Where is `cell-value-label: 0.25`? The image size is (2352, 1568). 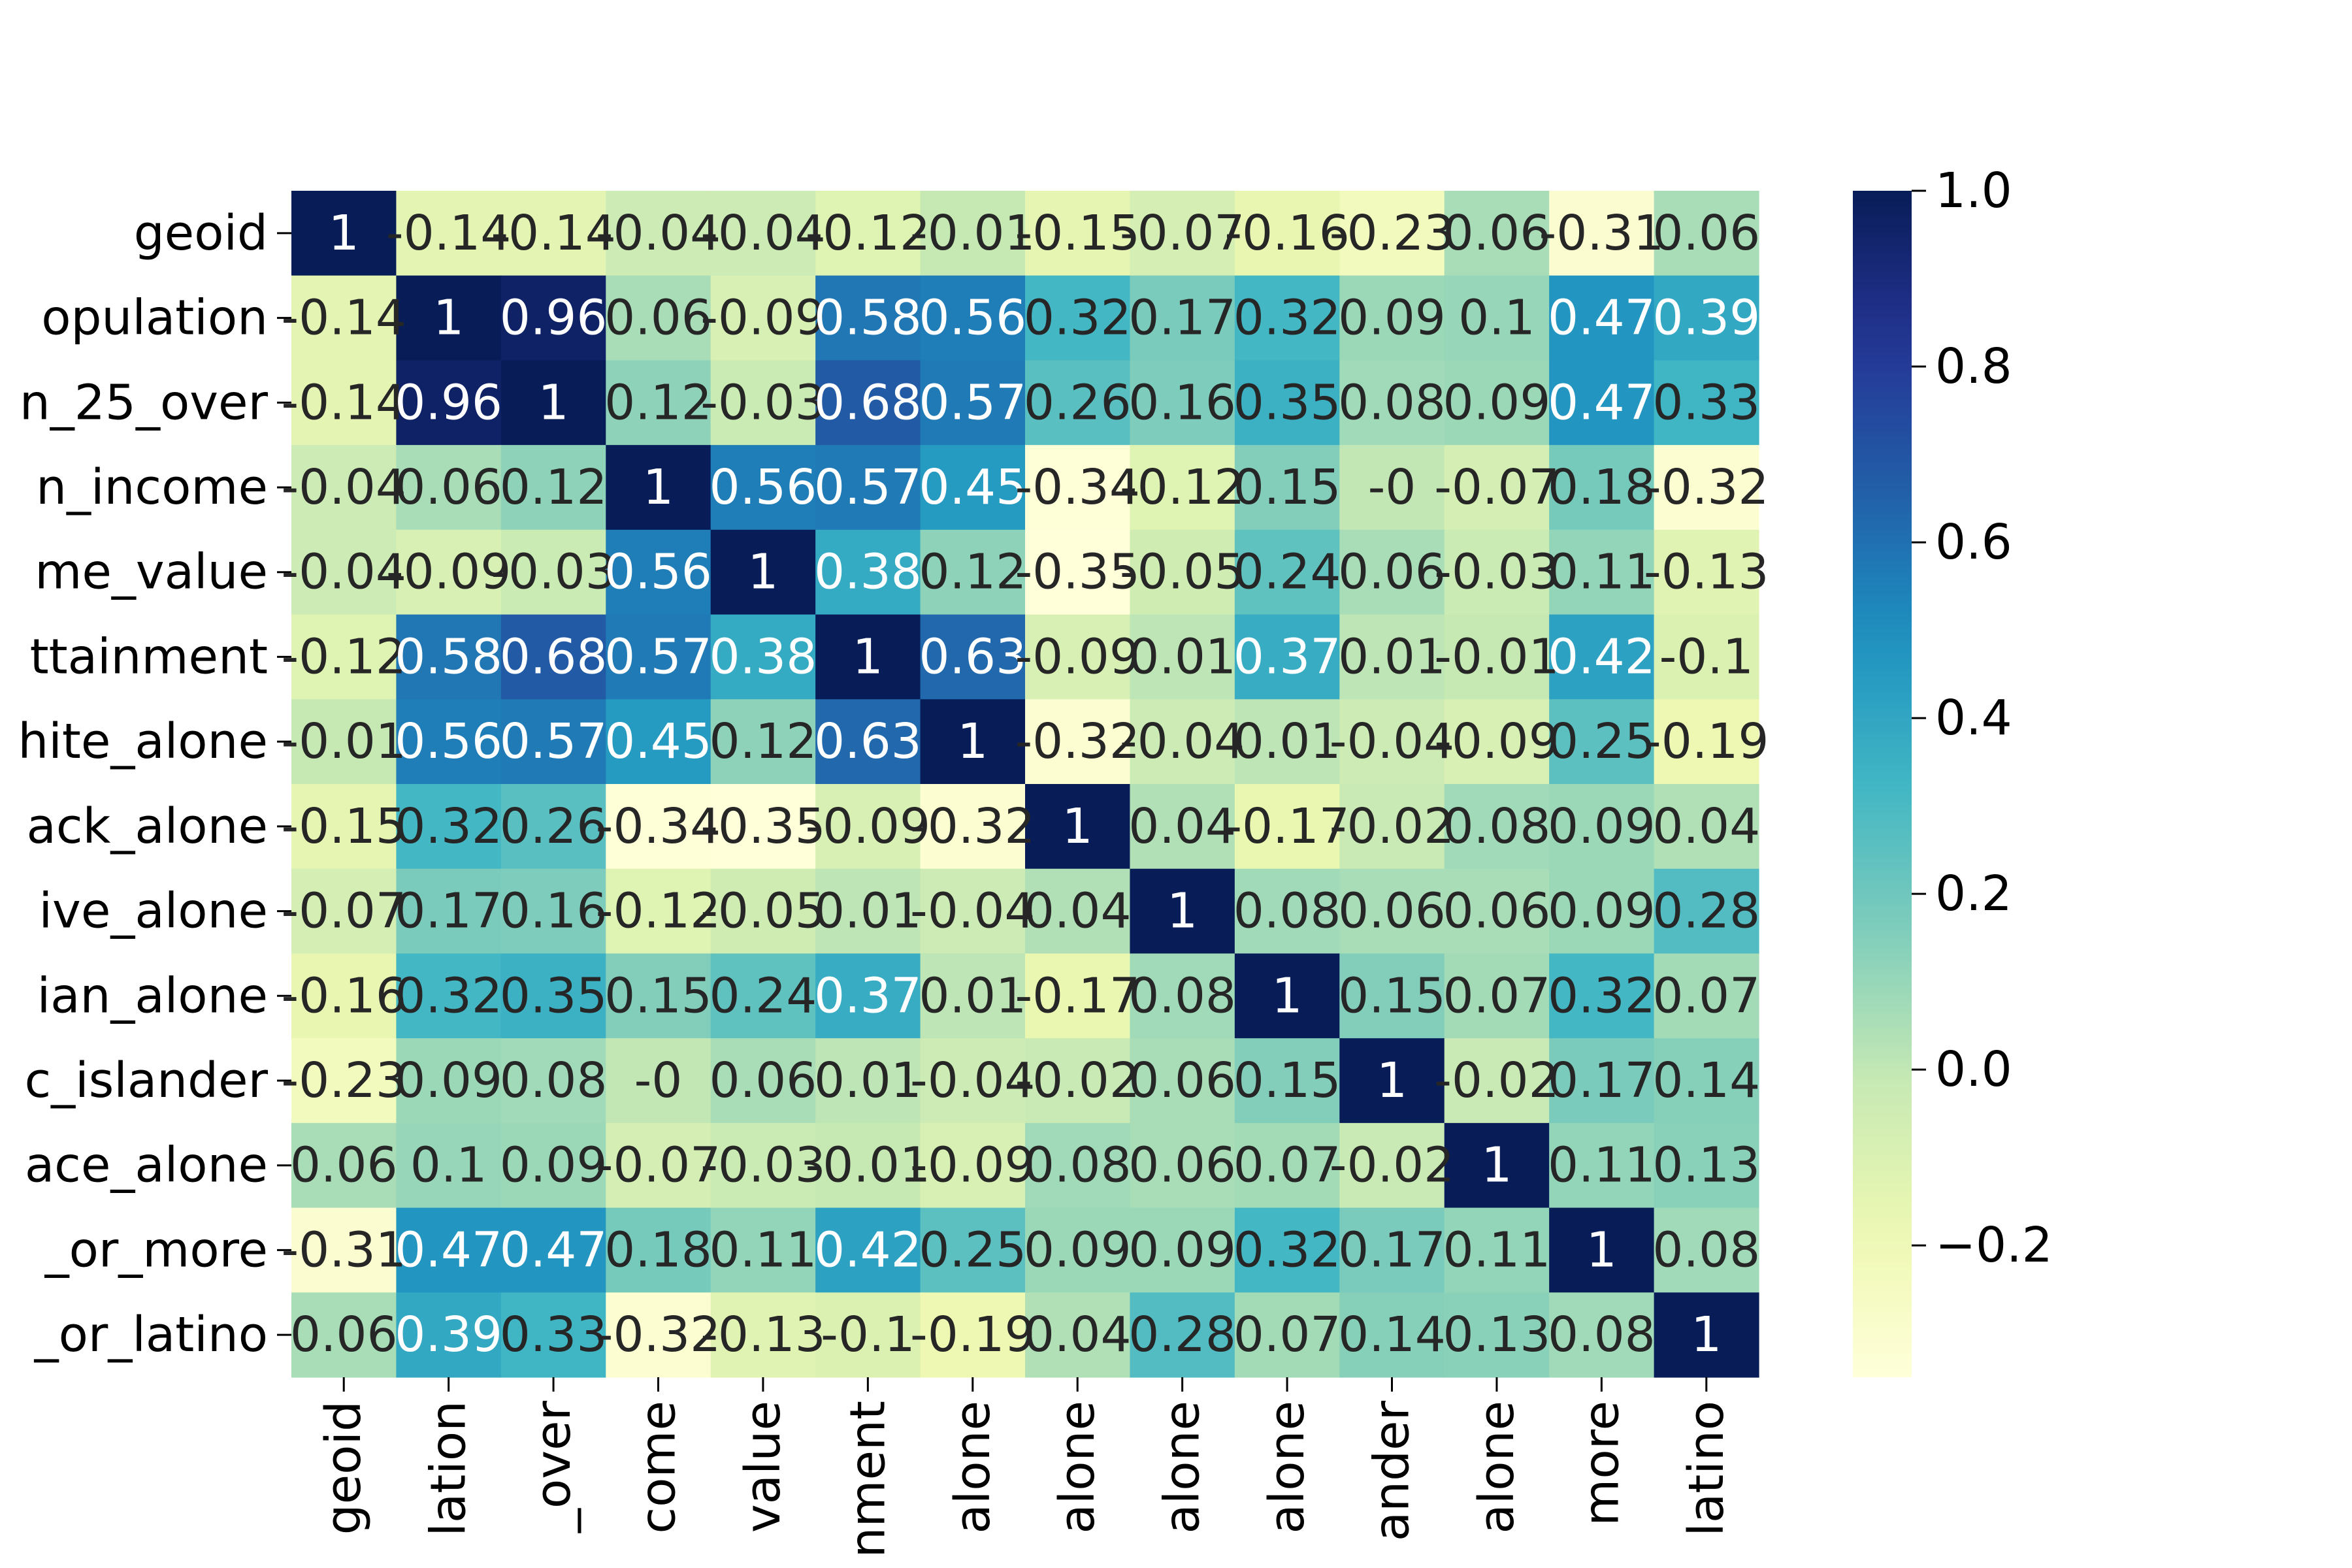
cell-value-label: 0.25 is located at coordinates (972, 1250).